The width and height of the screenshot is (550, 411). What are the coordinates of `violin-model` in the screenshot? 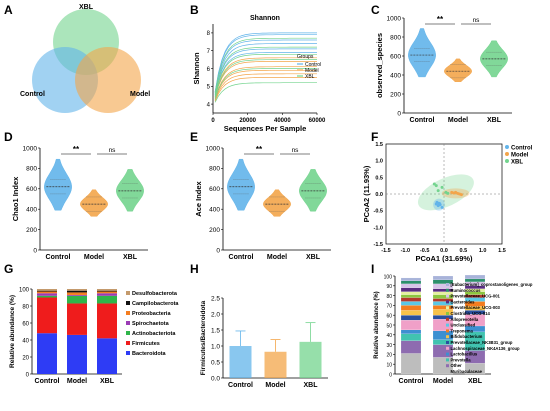 It's located at (458, 70).